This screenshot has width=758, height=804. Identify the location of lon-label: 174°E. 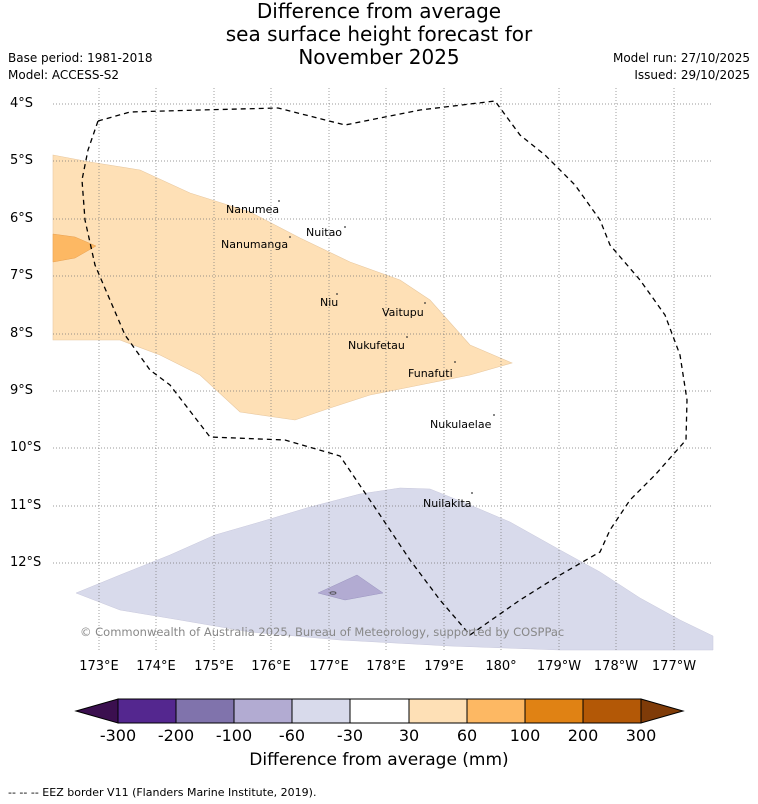
(156, 666).